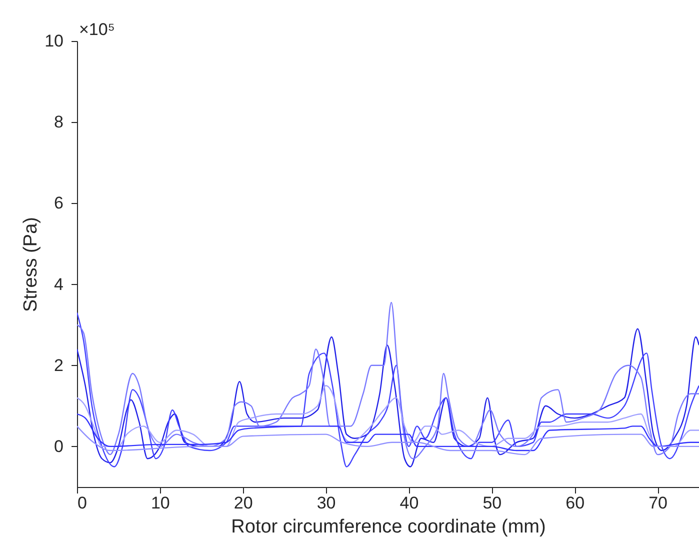  I want to click on y-axis-title: Stress (Pa), so click(31, 264).